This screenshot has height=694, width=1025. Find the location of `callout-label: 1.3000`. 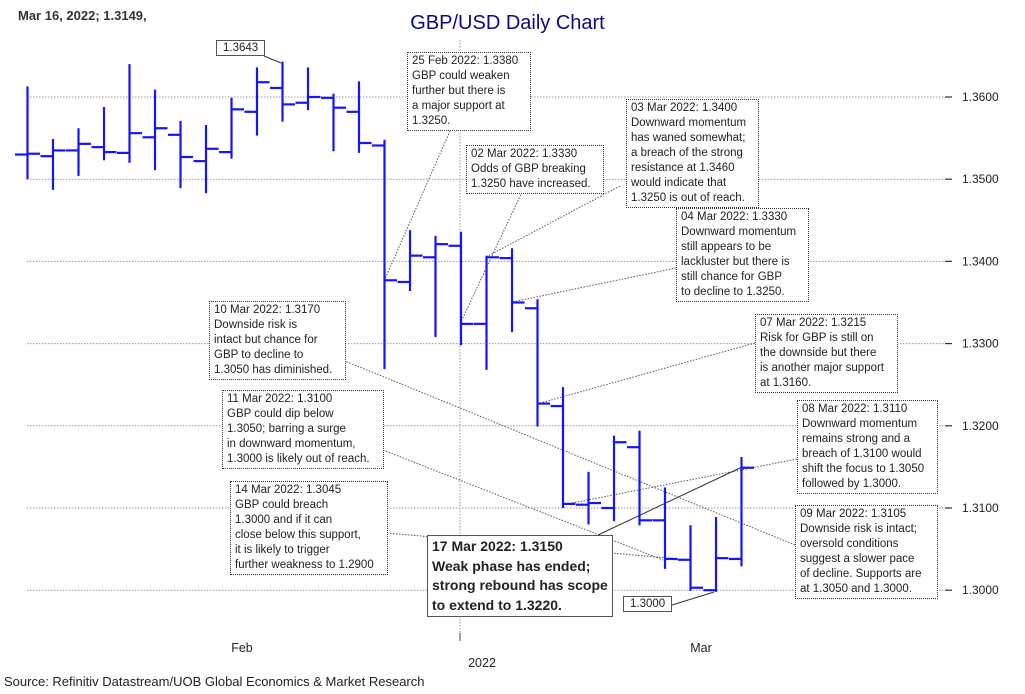

callout-label: 1.3000 is located at coordinates (648, 604).